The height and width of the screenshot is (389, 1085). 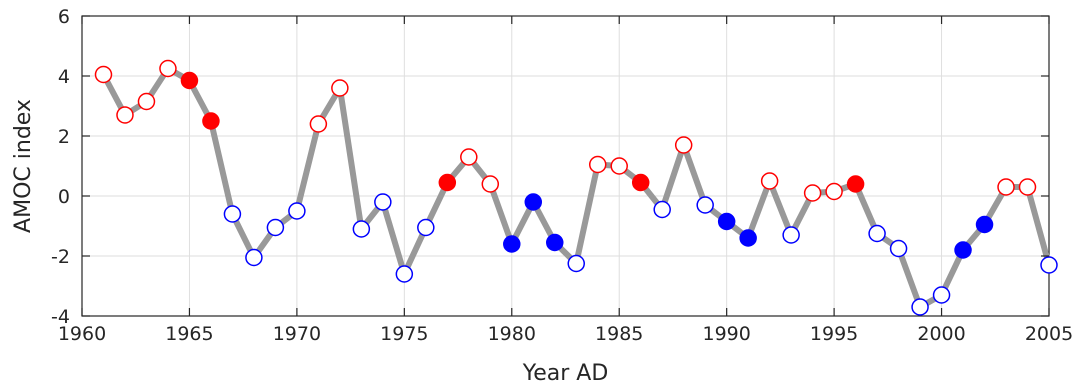 I want to click on x-tick-label: 1990, so click(x=726, y=334).